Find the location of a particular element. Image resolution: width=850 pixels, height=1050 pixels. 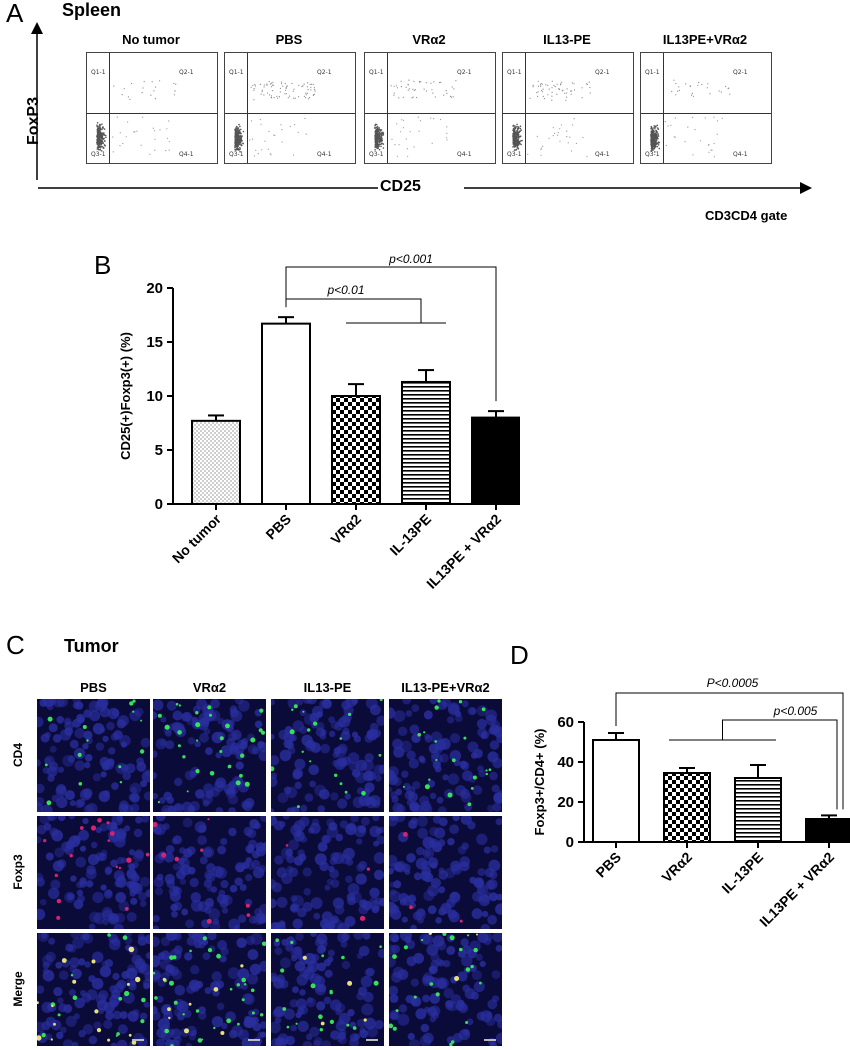

panel-a-y-label: FoxP3 is located at coordinates (33, 121).